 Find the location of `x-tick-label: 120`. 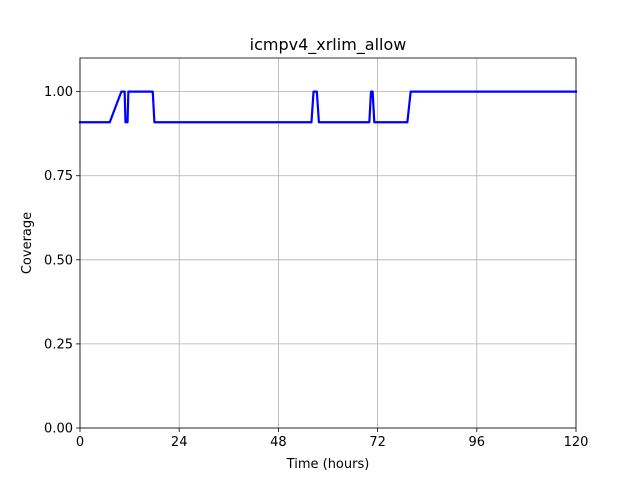

x-tick-label: 120 is located at coordinates (576, 442).